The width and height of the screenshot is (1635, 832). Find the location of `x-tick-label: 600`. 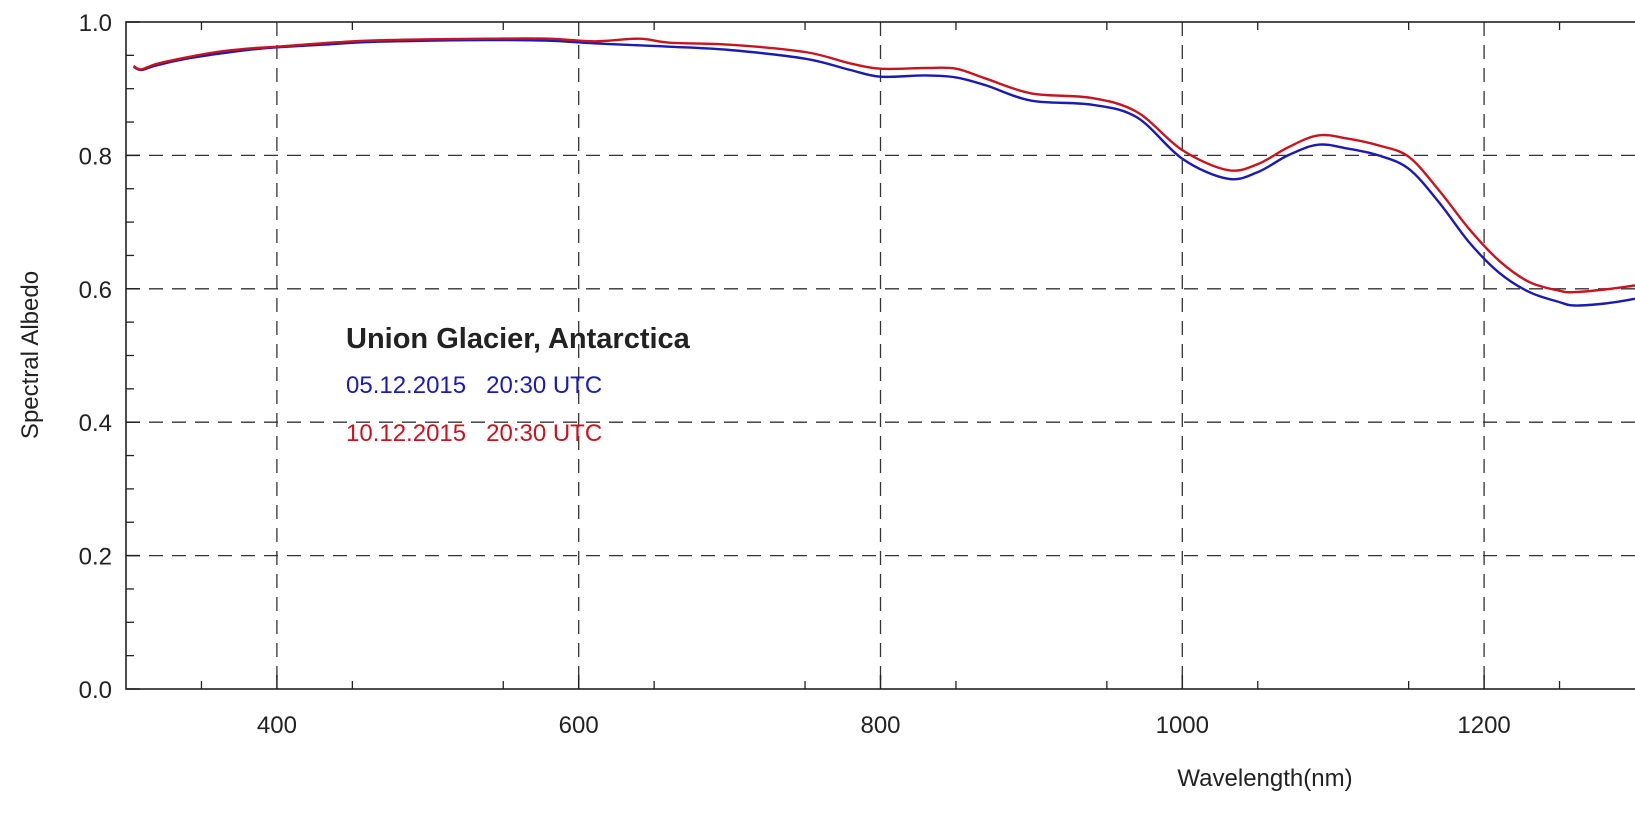

x-tick-label: 600 is located at coordinates (579, 725).